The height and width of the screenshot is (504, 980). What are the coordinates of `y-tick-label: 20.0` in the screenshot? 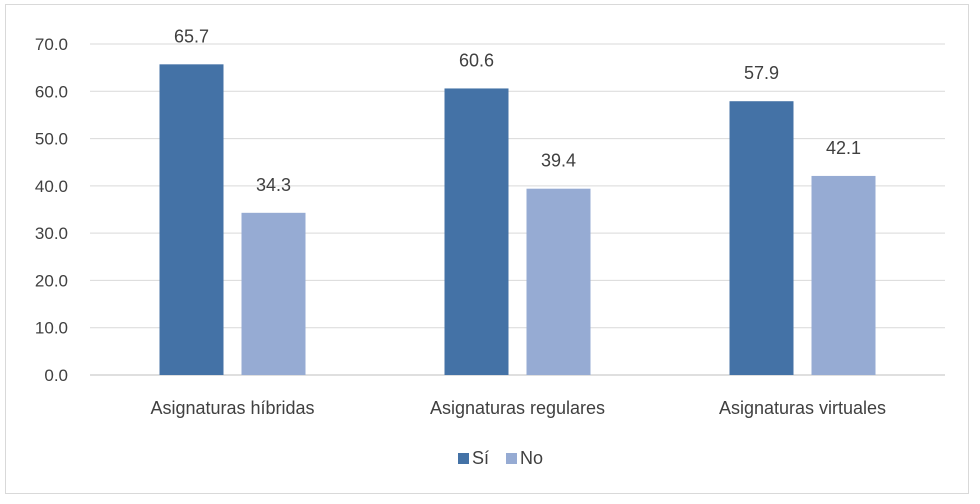 It's located at (51, 280).